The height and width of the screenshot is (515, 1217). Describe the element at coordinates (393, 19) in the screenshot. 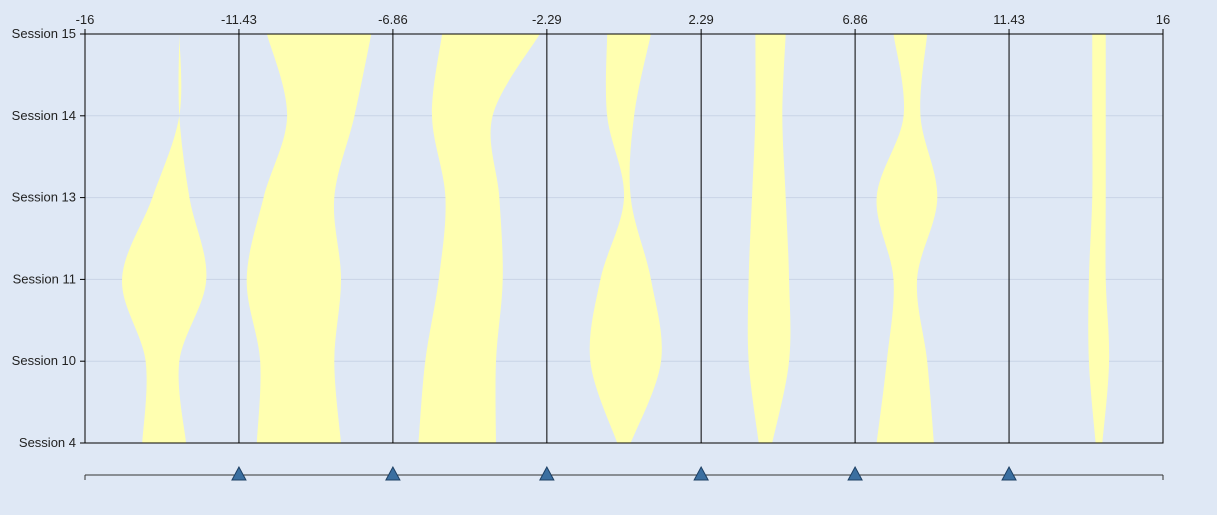

I see `x-tick-label: -6.86` at that location.